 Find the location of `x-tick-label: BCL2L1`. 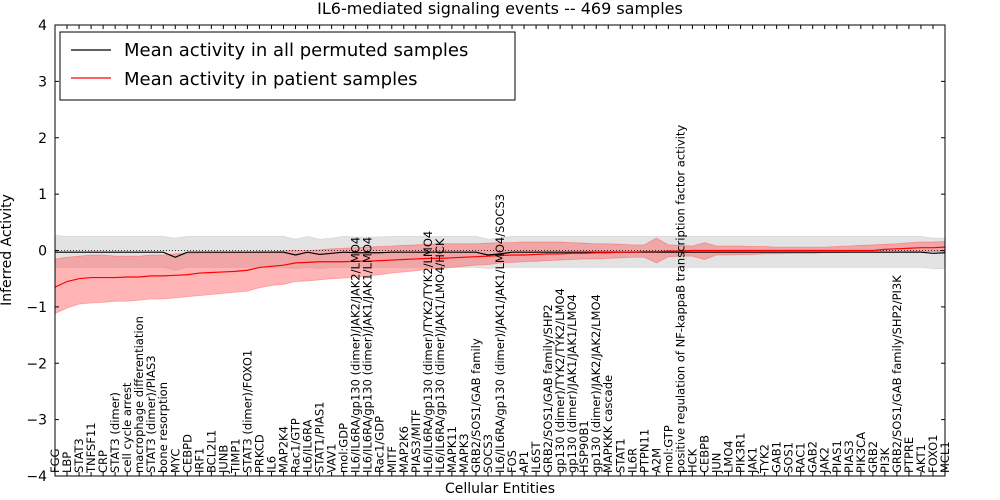

x-tick-label: BCL2L1 is located at coordinates (211, 451).